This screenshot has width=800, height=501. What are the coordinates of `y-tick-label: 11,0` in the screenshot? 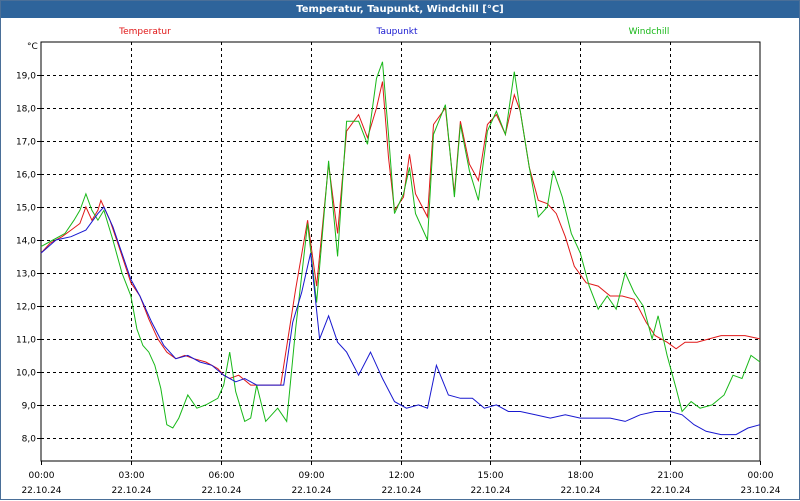 It's located at (26, 341).